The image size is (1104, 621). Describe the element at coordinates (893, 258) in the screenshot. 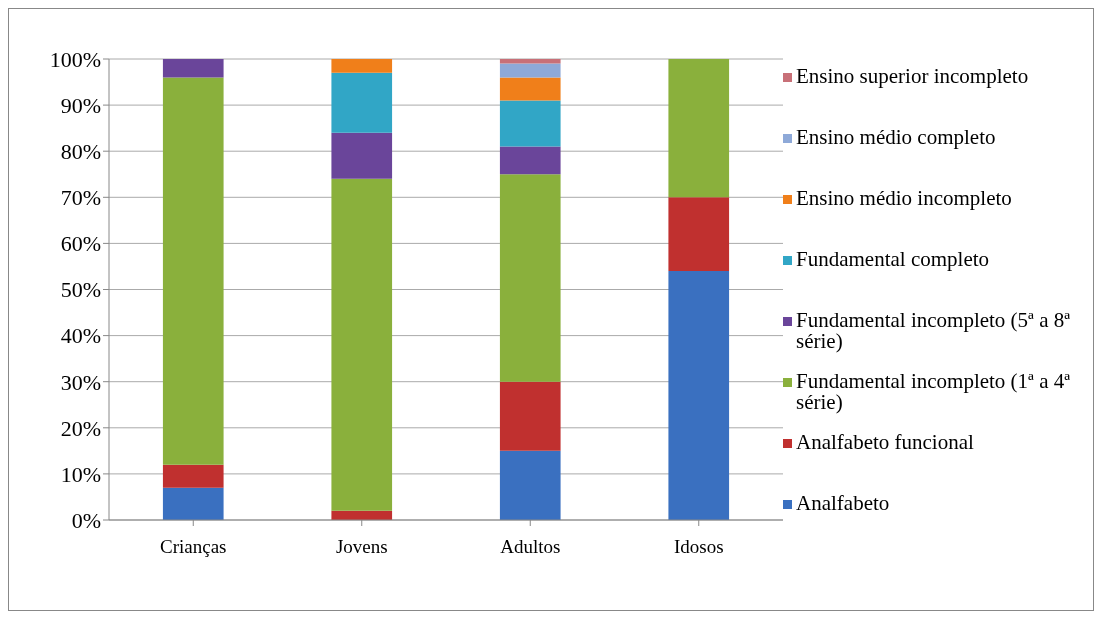

I see `legend-label: Fundamental completo` at that location.